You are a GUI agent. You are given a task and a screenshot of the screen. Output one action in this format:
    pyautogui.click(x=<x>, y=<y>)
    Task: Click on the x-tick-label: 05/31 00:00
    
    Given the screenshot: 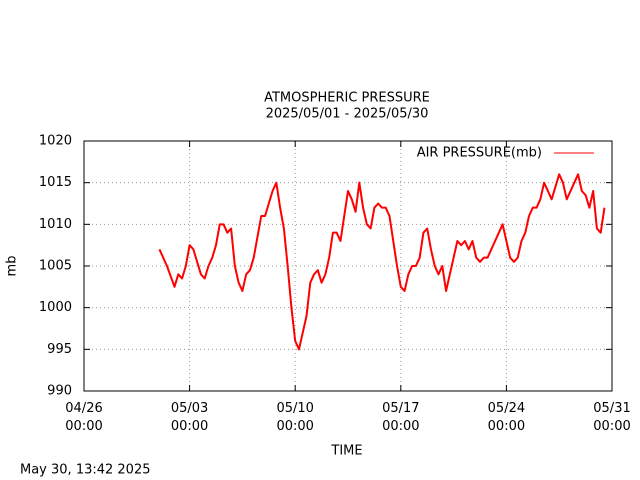 What is the action you would take?
    pyautogui.click(x=611, y=417)
    